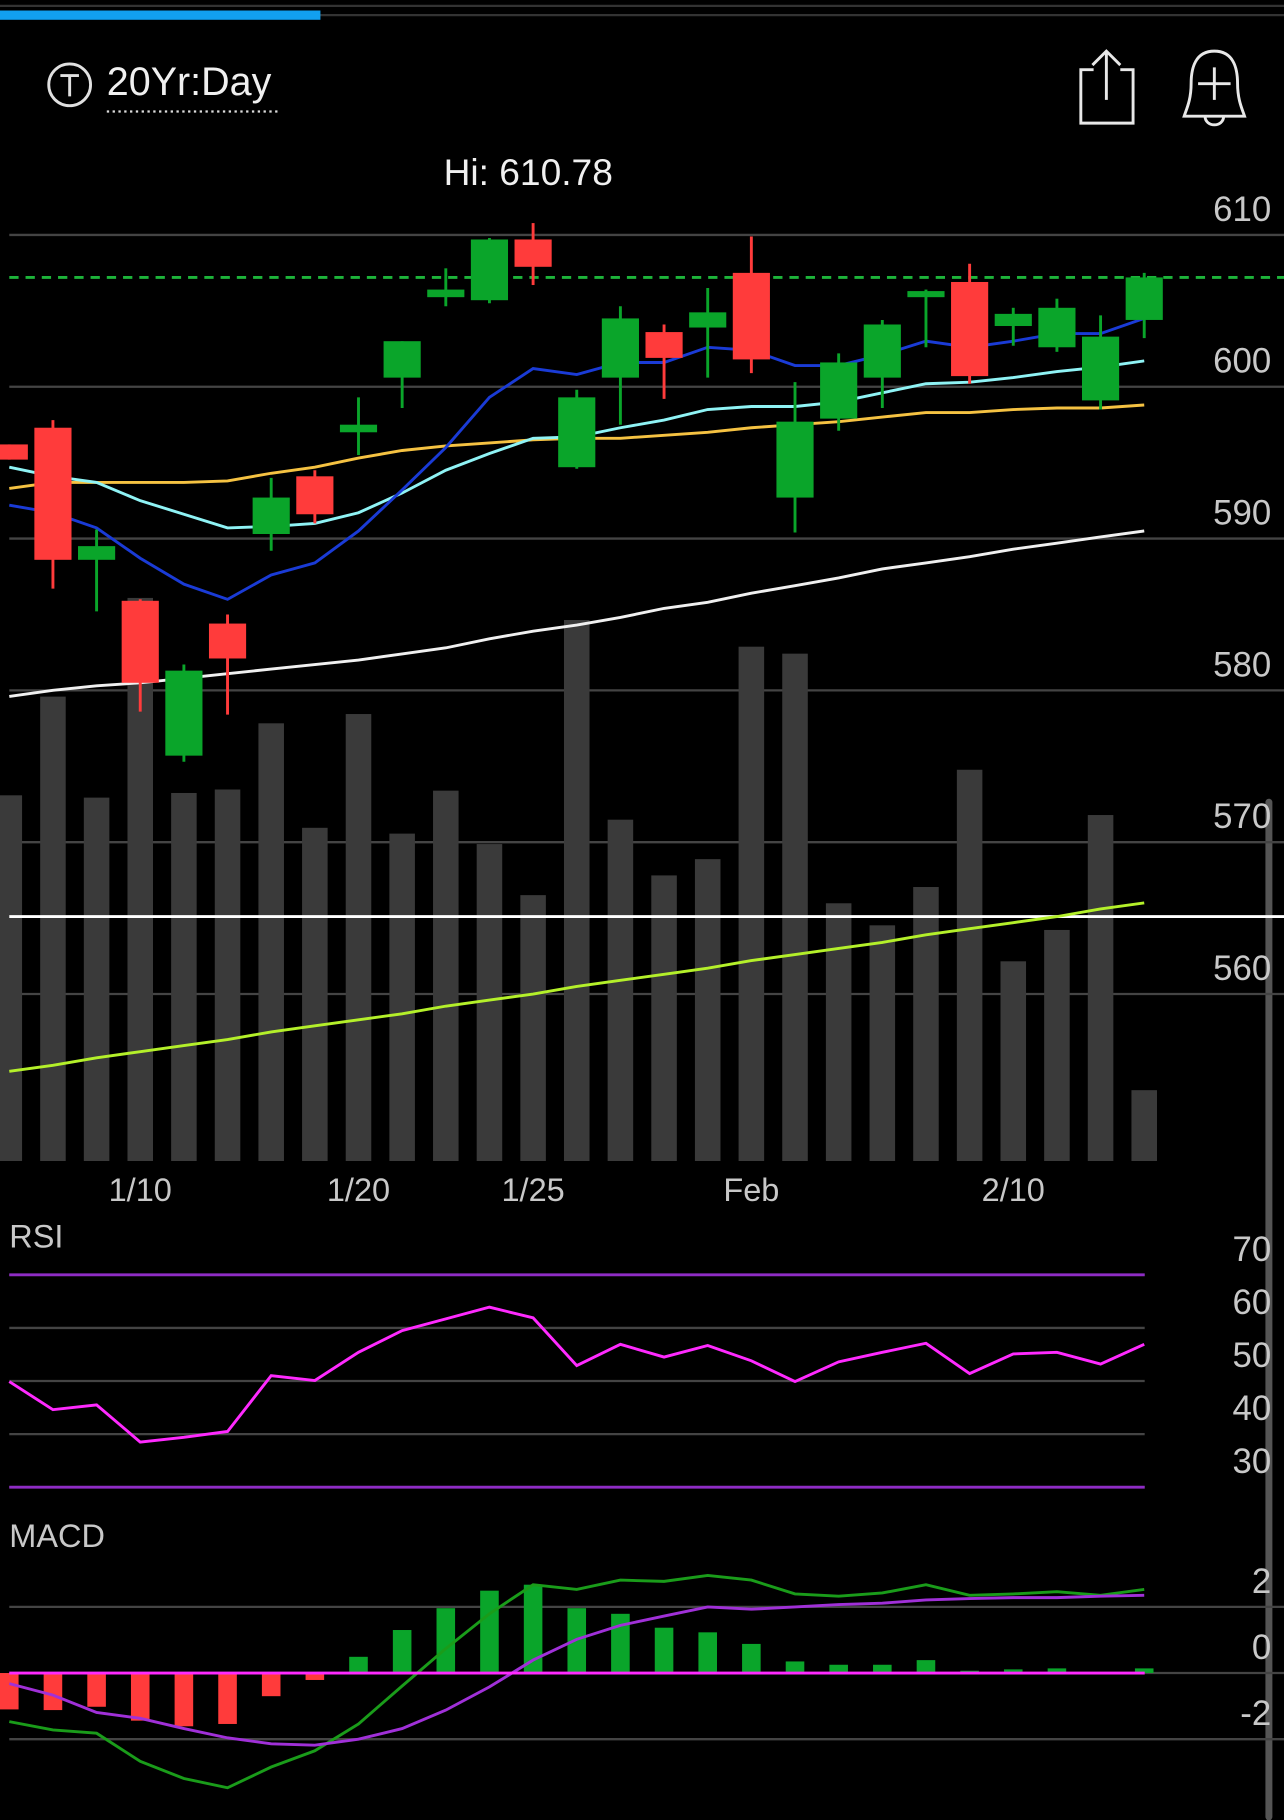  I want to click on share-button, so click(1107, 87).